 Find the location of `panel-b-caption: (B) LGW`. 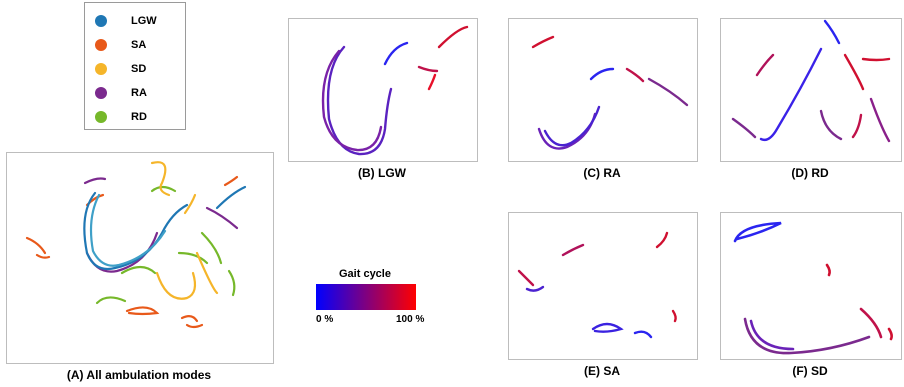

panel-b-caption: (B) LGW is located at coordinates (382, 173).